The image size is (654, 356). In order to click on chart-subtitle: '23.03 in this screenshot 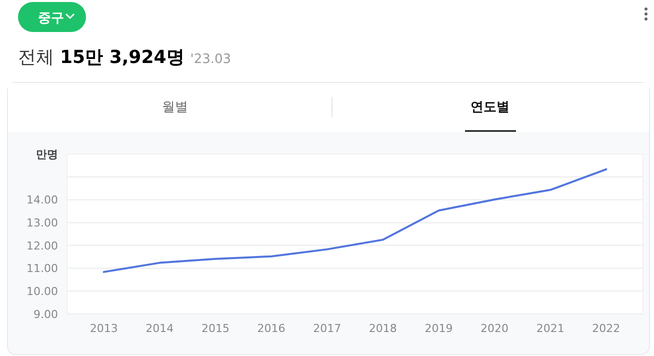, I will do `click(211, 59)`.